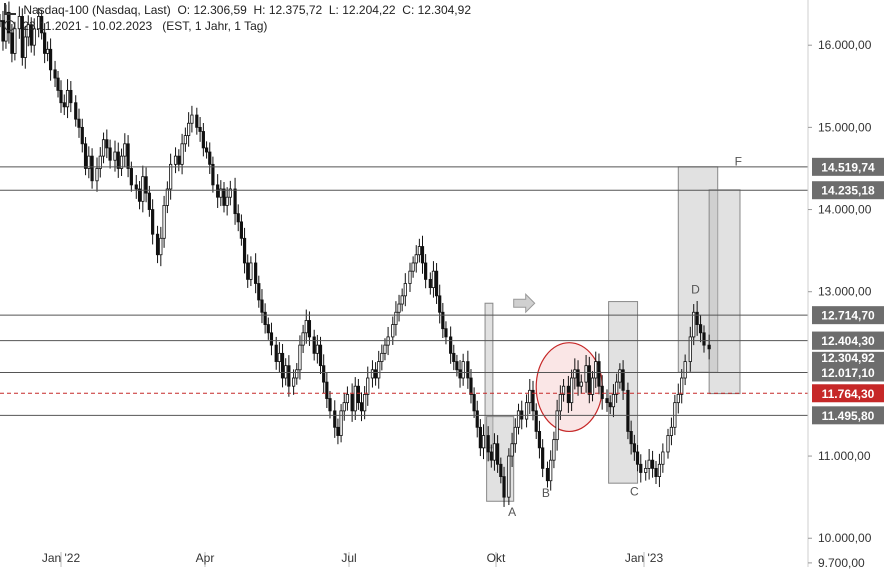 The image size is (887, 575). What do you see at coordinates (546, 493) in the screenshot?
I see `point-label: B` at bounding box center [546, 493].